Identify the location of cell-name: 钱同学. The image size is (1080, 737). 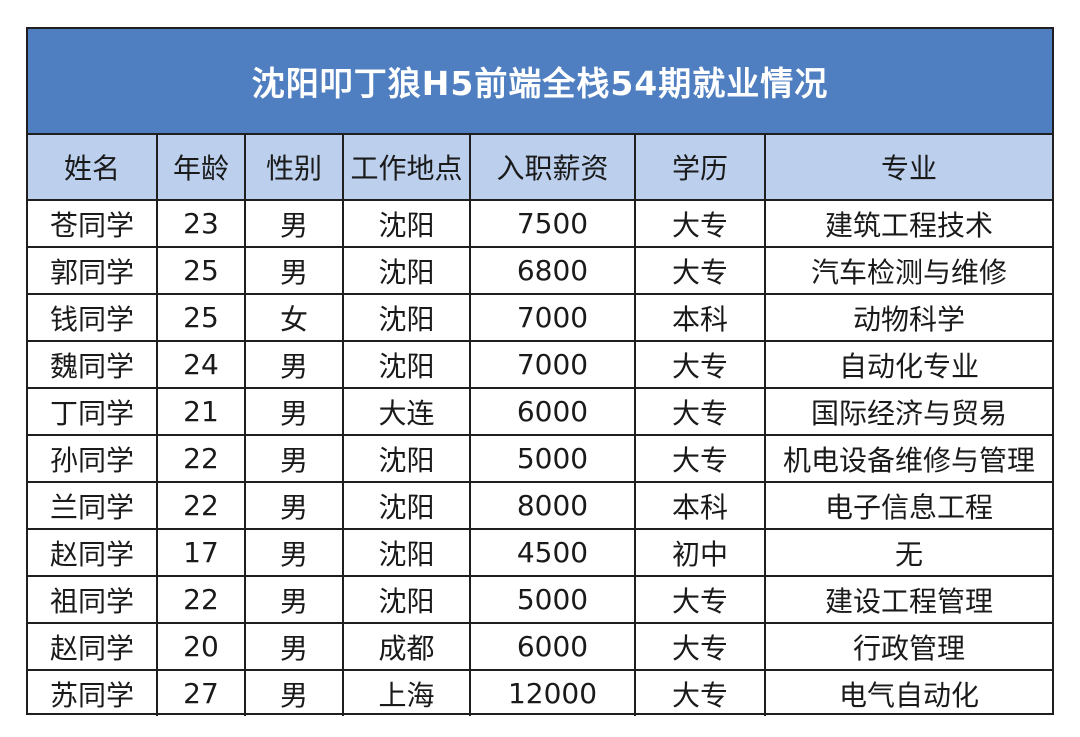
(93, 317).